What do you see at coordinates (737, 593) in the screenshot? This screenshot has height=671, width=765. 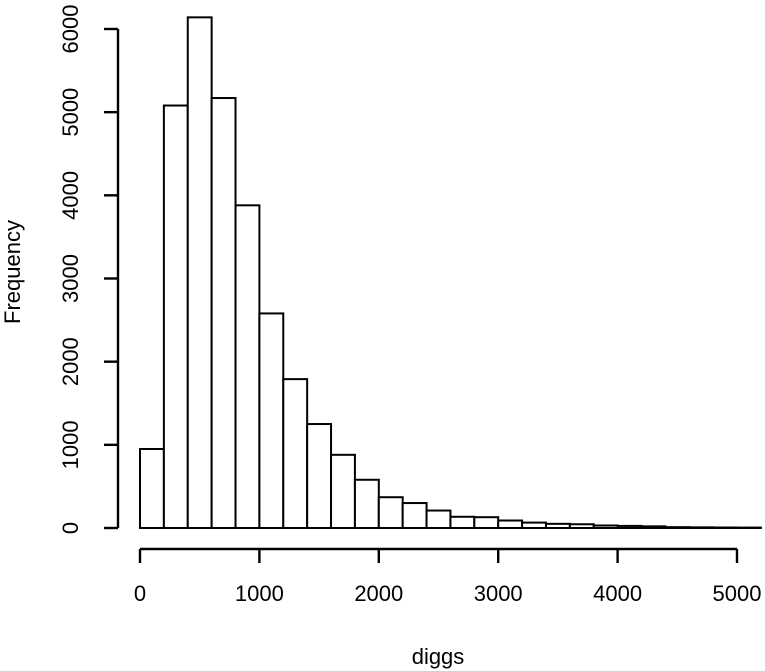 I see `x-tick-label: 5000` at bounding box center [737, 593].